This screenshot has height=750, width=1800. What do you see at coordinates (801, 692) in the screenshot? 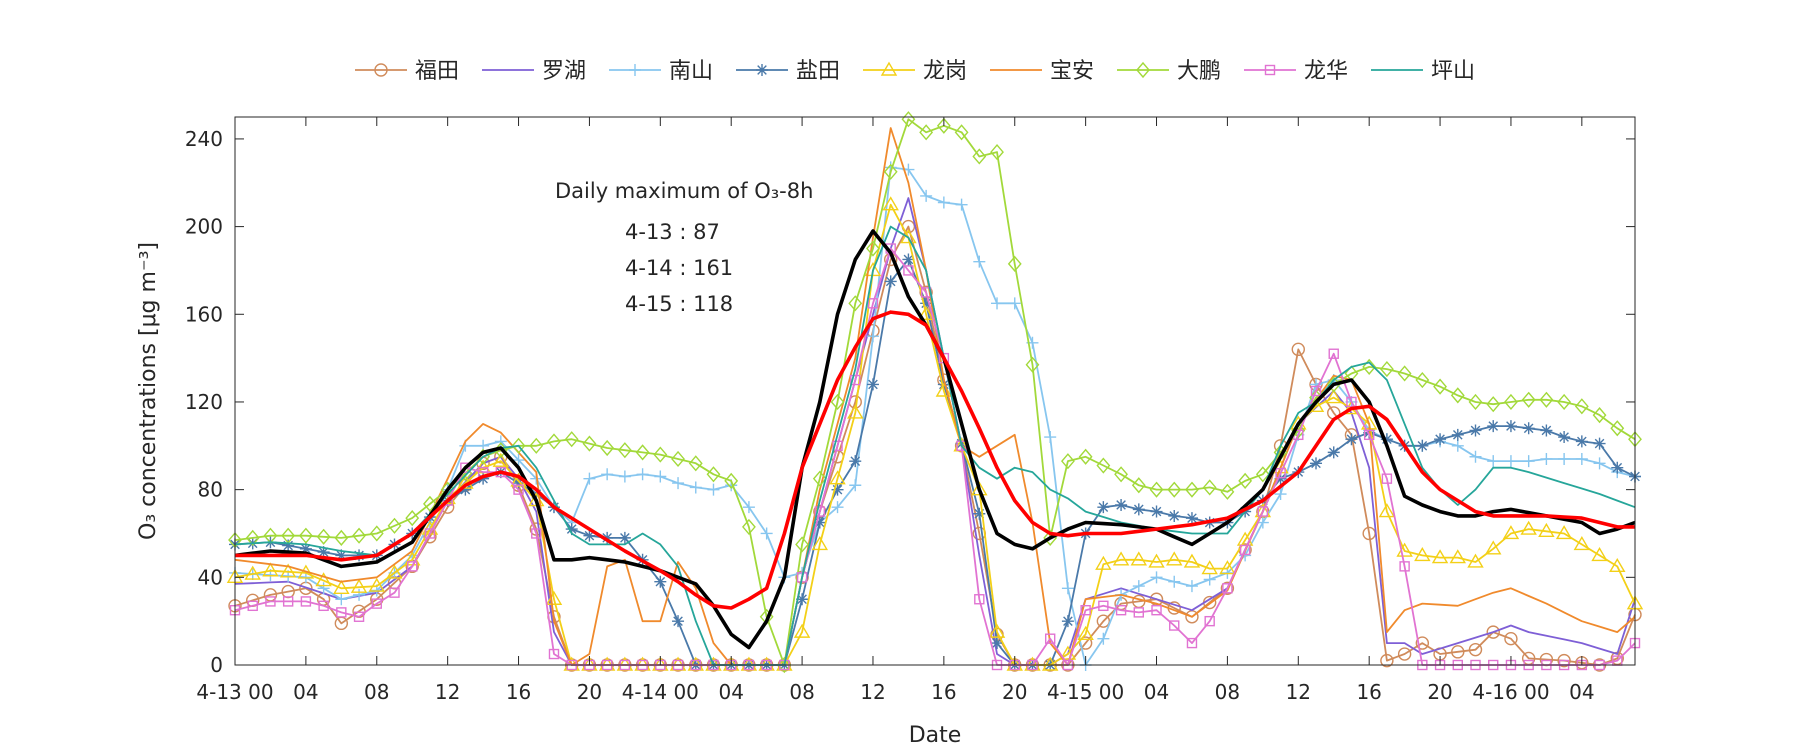
I see `x-tick-label: 08` at bounding box center [801, 692].